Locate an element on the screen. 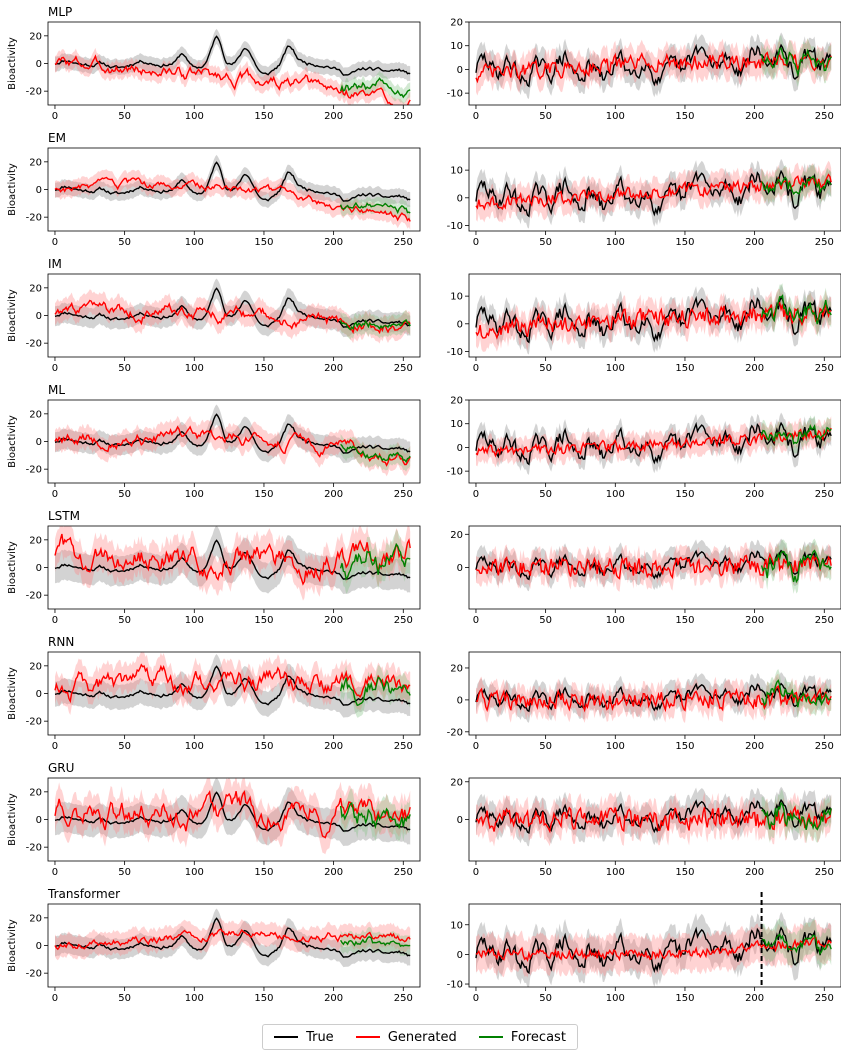 The image size is (841, 1056). legend-label-forecast: Forecast is located at coordinates (538, 1037).